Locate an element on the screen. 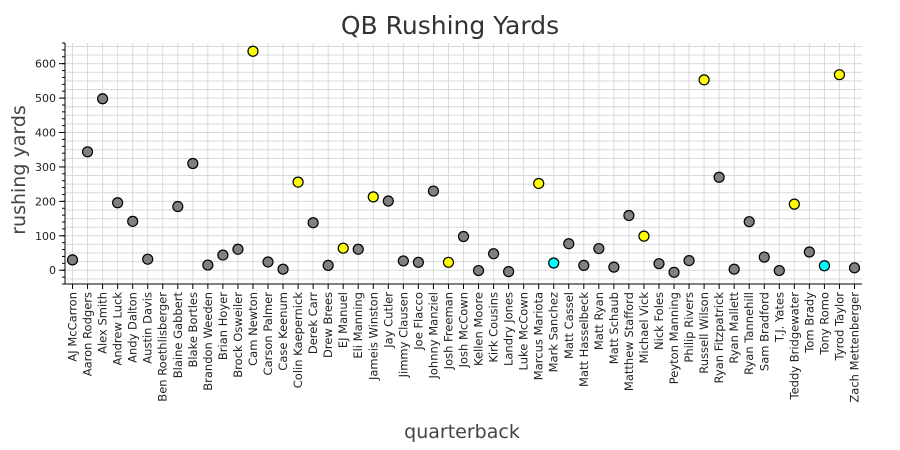 The width and height of the screenshot is (900, 450). x-tick-label: Joe Flacco is located at coordinates (418, 321).